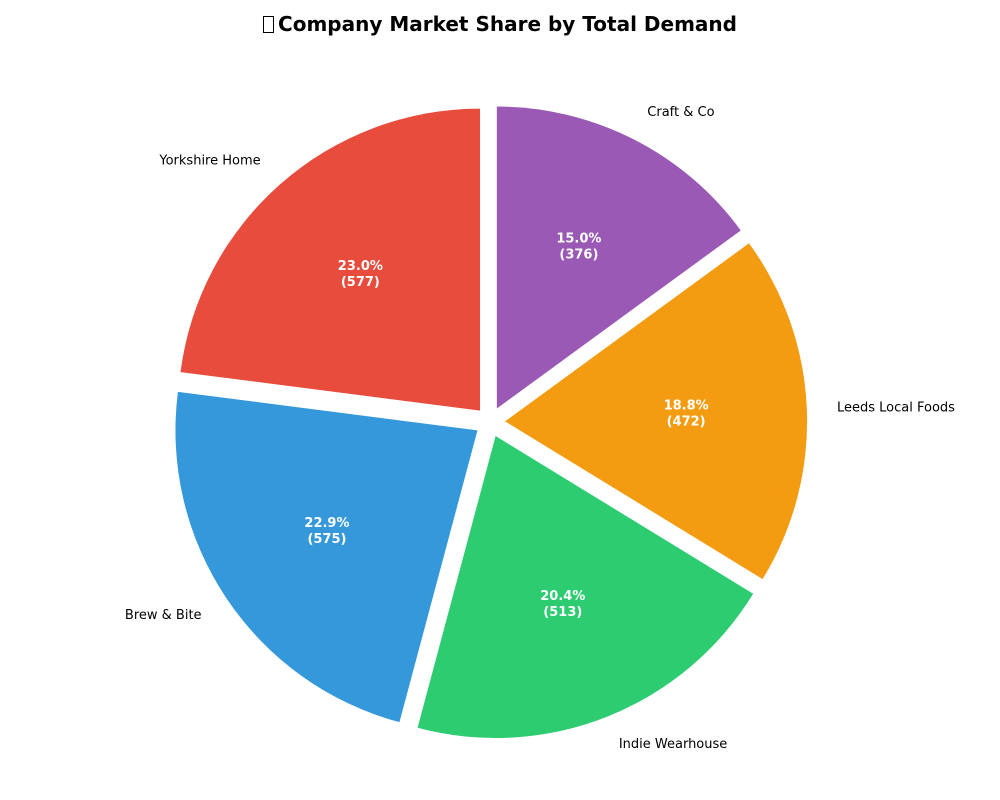  Describe the element at coordinates (209, 161) in the screenshot. I see `category-label-yorkshire-home: Yorkshire Home` at that location.